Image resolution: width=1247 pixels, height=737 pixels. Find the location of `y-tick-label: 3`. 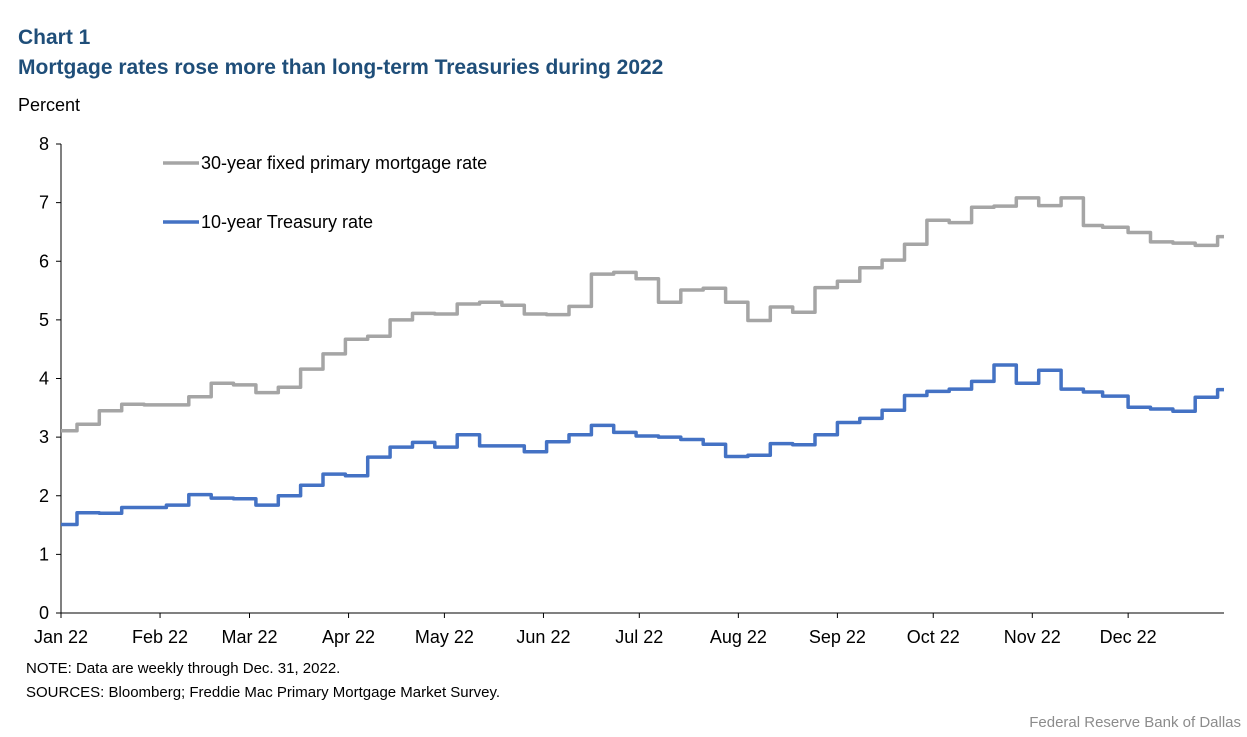

y-tick-label: 3 is located at coordinates (44, 437).